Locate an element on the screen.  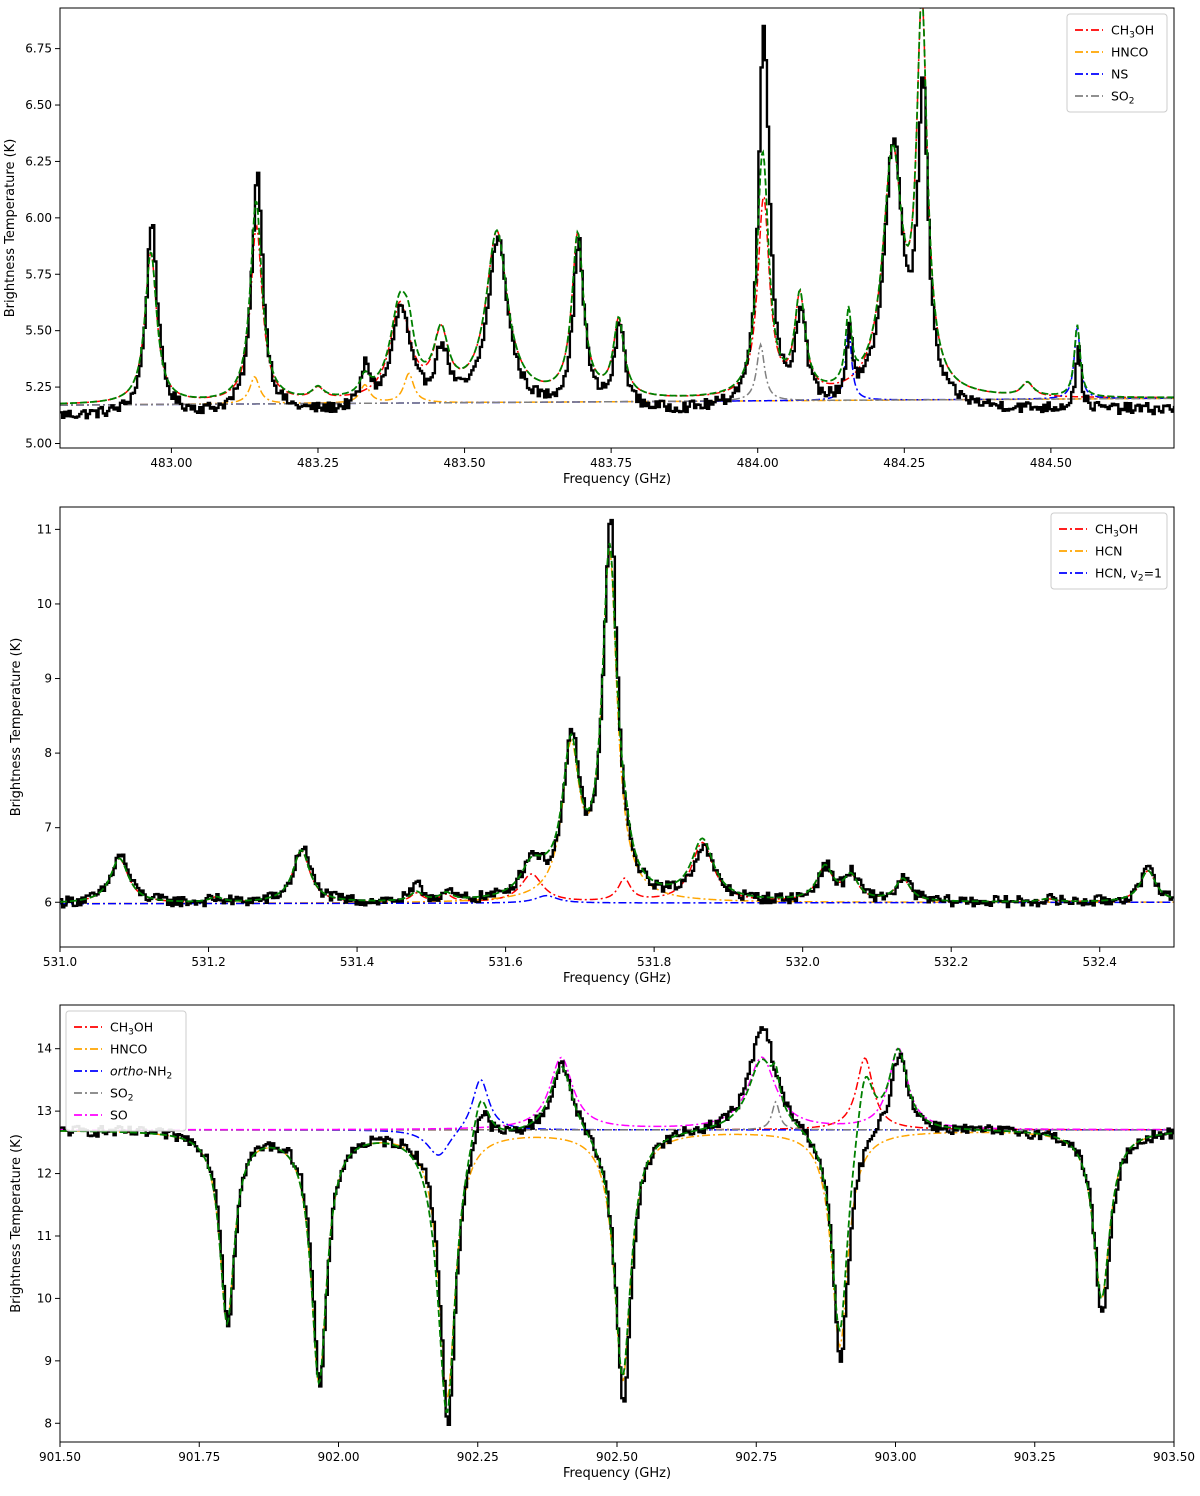
y-tick-label: 7 is located at coordinates (48, 828).